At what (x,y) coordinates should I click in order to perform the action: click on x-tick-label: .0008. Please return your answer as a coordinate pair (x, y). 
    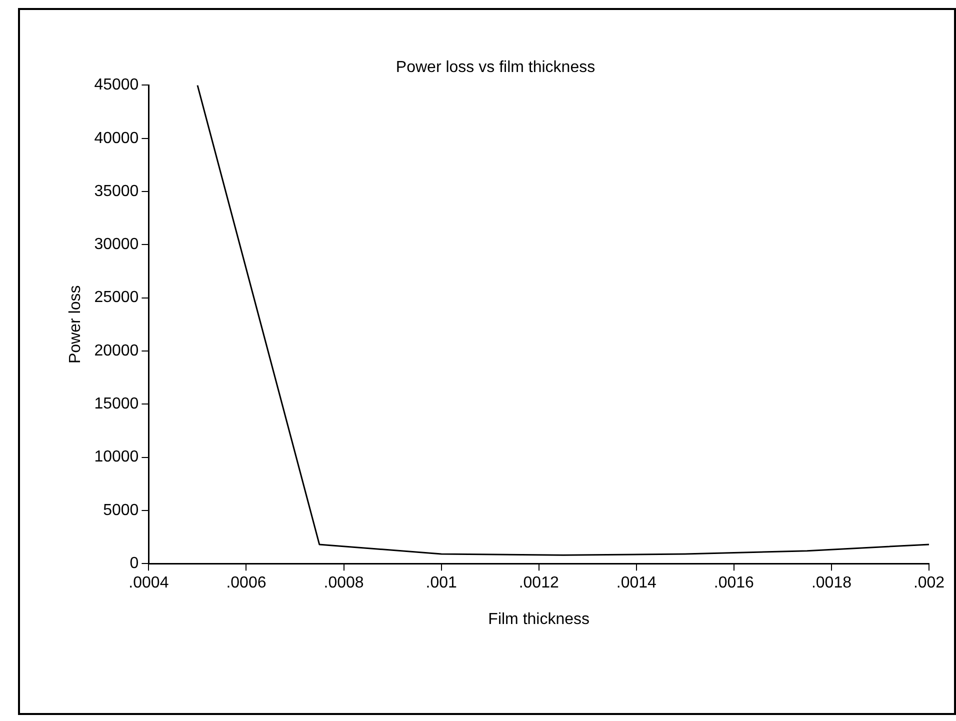
    Looking at the image, I should click on (344, 583).